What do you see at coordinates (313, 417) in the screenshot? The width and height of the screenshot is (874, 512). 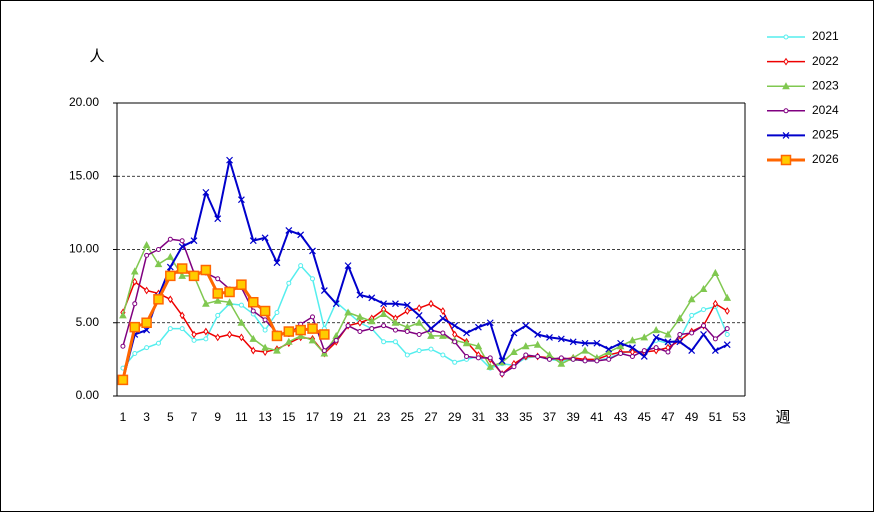 I see `x-tick-label: 17` at bounding box center [313, 417].